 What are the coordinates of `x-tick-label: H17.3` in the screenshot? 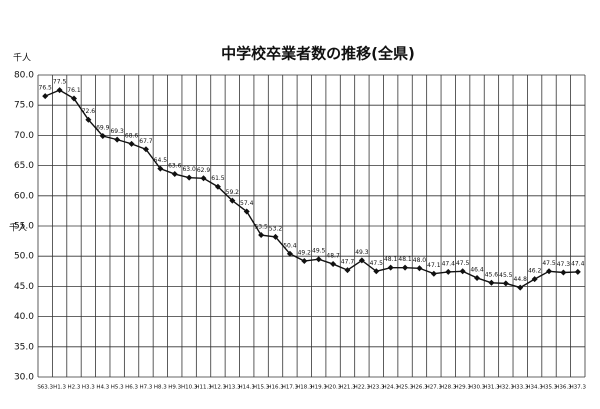 It's located at (290, 388).